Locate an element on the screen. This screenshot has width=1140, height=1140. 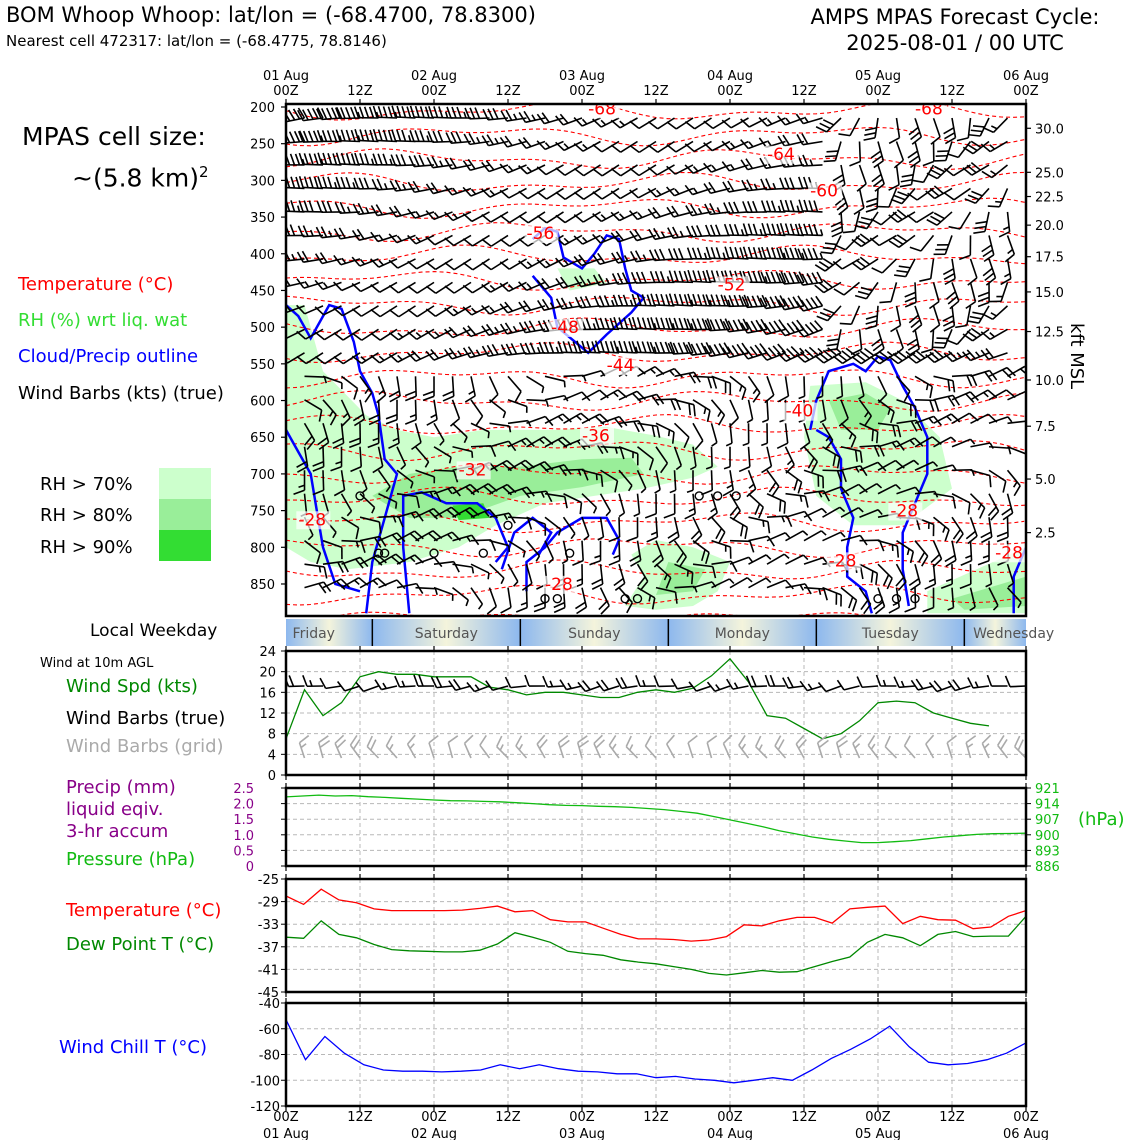
legend-dewpoint: Dew Point T (°C) is located at coordinates (140, 944).